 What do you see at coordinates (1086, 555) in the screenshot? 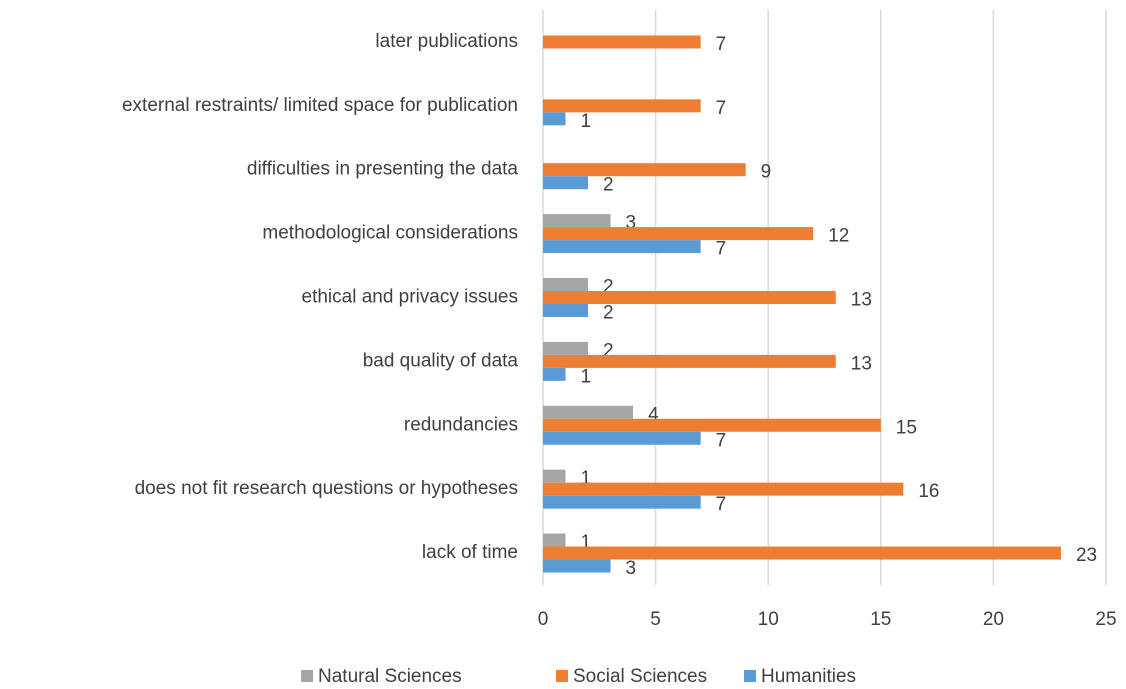
I see `data-label: 23` at bounding box center [1086, 555].